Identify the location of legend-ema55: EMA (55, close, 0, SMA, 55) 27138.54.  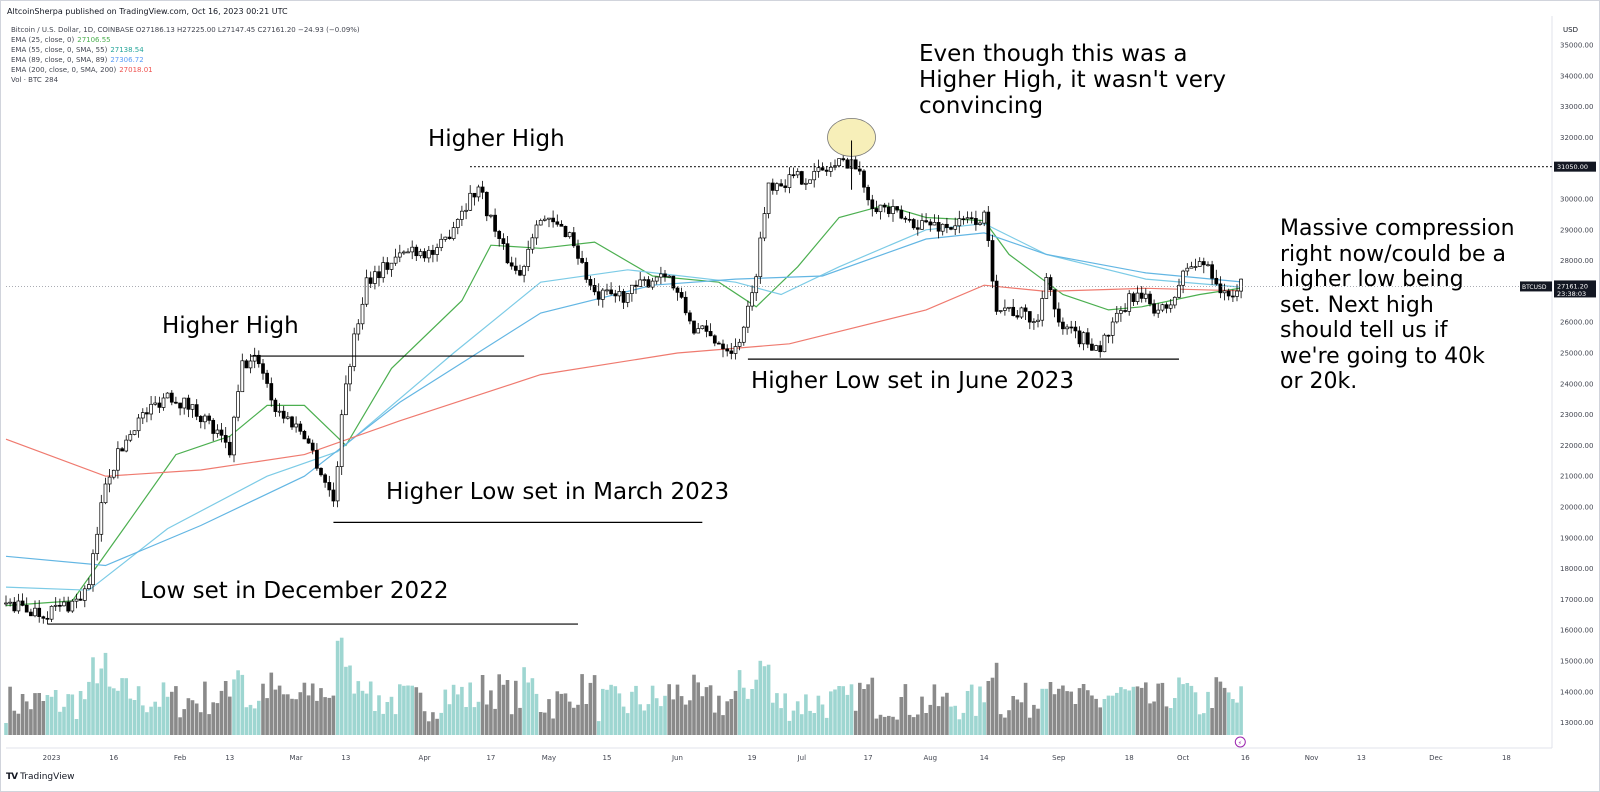
(77, 50).